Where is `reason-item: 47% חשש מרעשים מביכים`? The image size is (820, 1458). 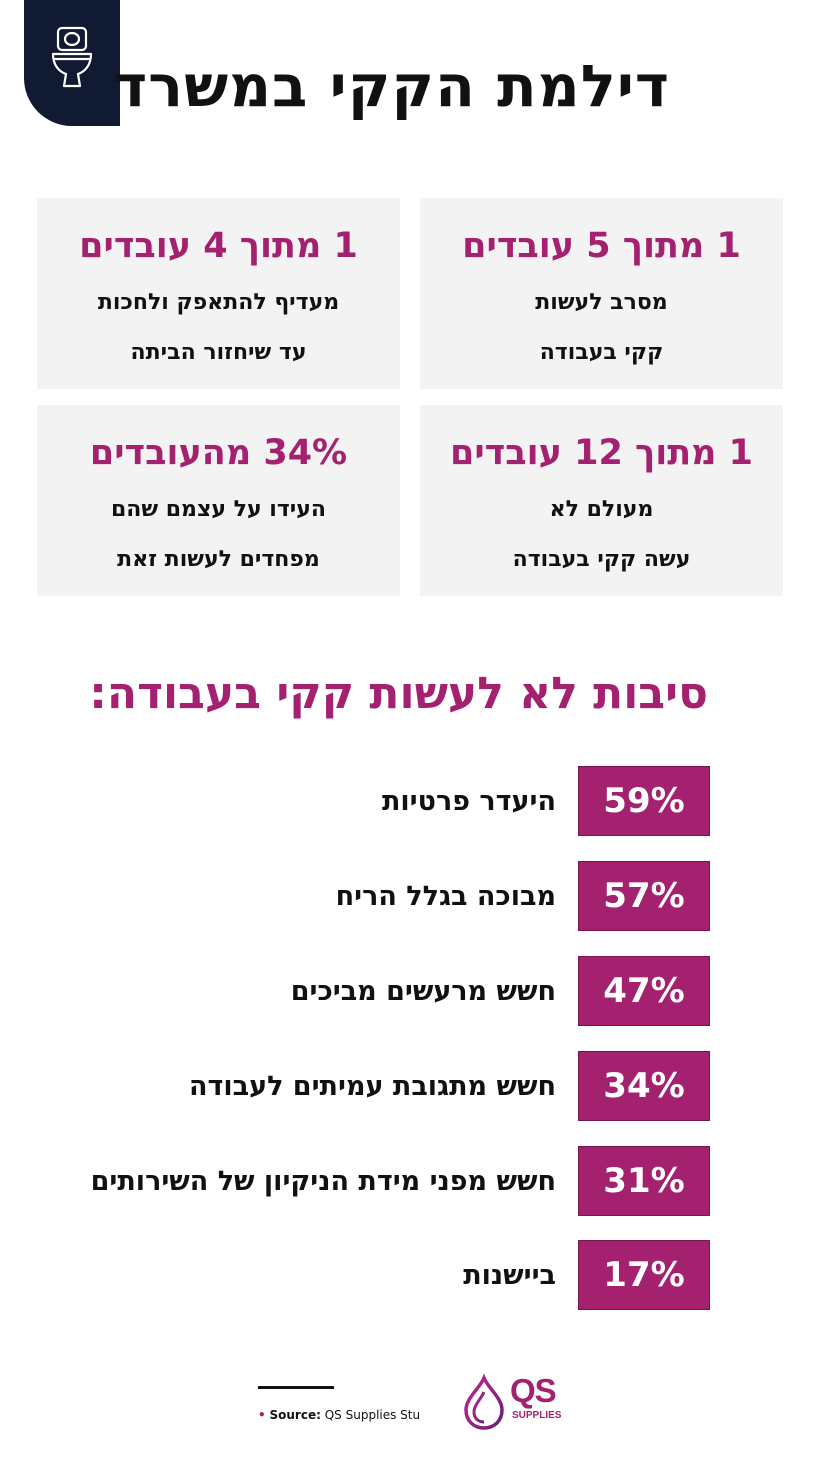
reason-item: 47% חשש מרעשים מביכים is located at coordinates (410, 992).